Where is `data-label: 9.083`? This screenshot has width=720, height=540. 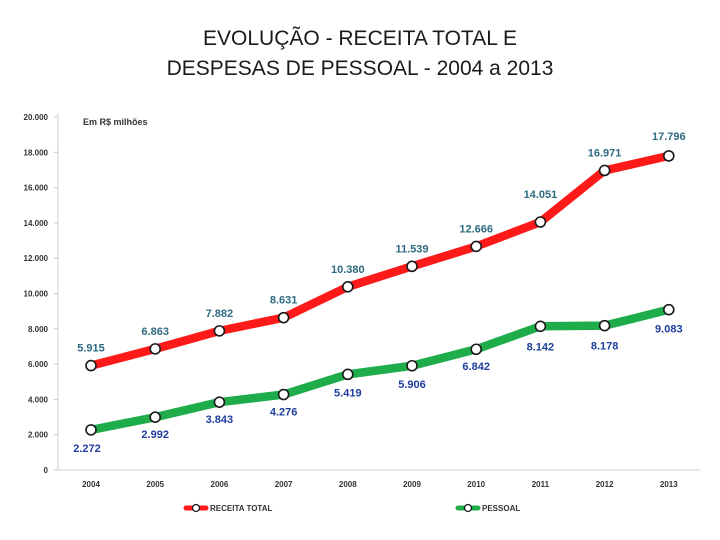
data-label: 9.083 is located at coordinates (669, 330).